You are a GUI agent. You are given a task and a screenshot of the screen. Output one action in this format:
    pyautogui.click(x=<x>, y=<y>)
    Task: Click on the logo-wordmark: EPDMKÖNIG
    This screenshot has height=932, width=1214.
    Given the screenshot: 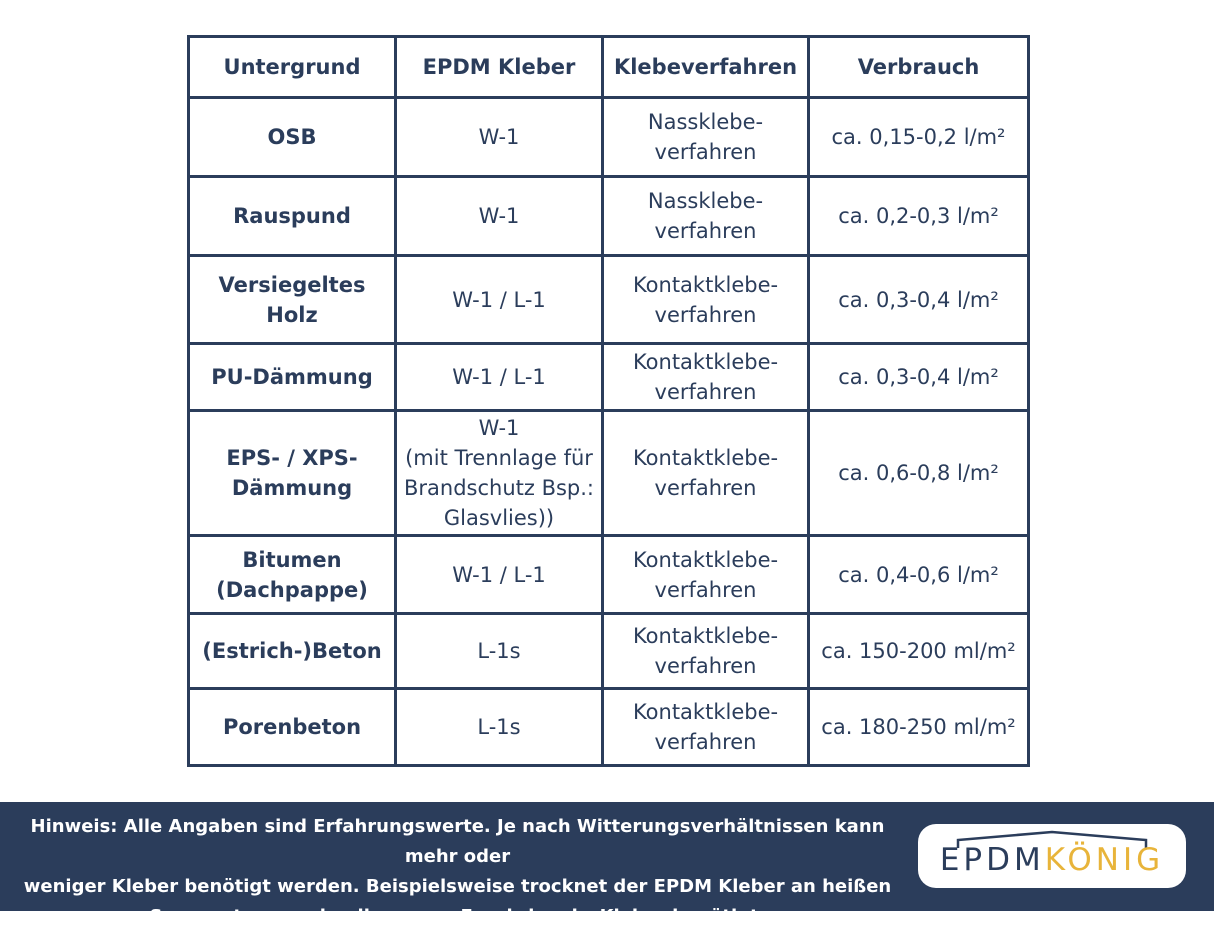 What is the action you would take?
    pyautogui.click(x=1052, y=860)
    